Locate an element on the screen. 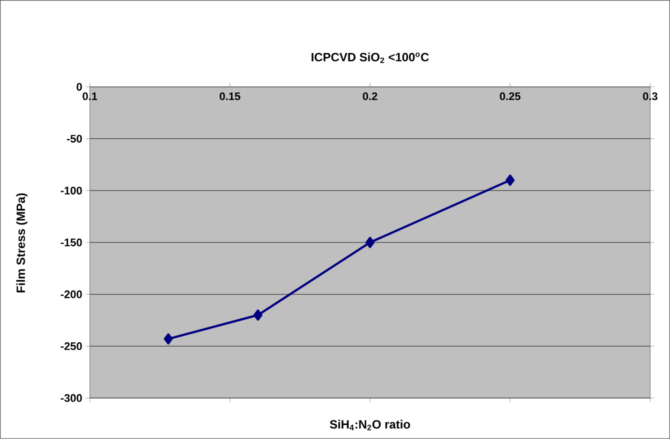 The image size is (670, 439). chart-title: ICPCVD SiO$_{2}$ <100$^{o}$C is located at coordinates (370, 58).